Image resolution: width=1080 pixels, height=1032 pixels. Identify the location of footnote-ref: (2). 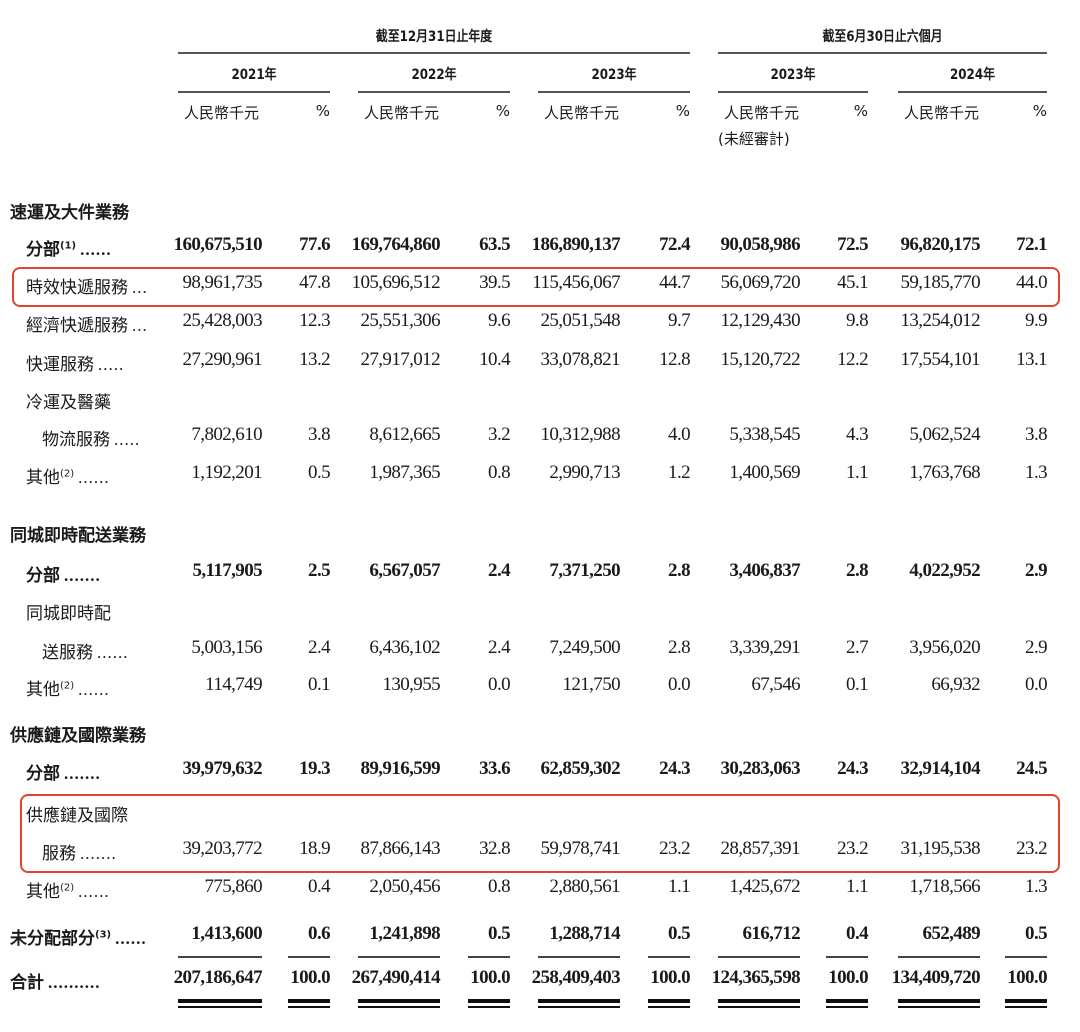
(67, 888).